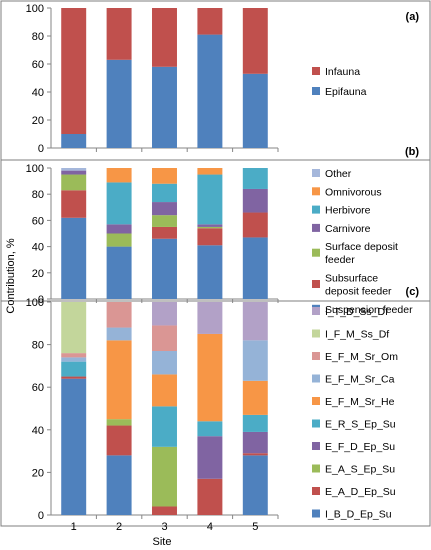  What do you see at coordinates (11, 275) in the screenshot?
I see `y-axis-title: Contribution, %` at bounding box center [11, 275].